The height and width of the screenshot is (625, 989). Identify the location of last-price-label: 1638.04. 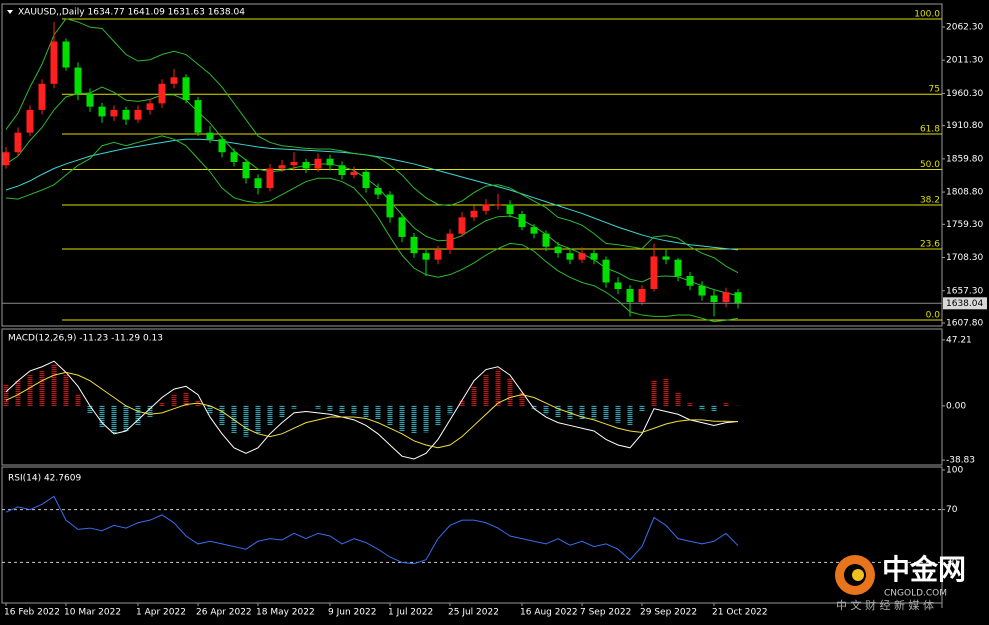
(964, 304).